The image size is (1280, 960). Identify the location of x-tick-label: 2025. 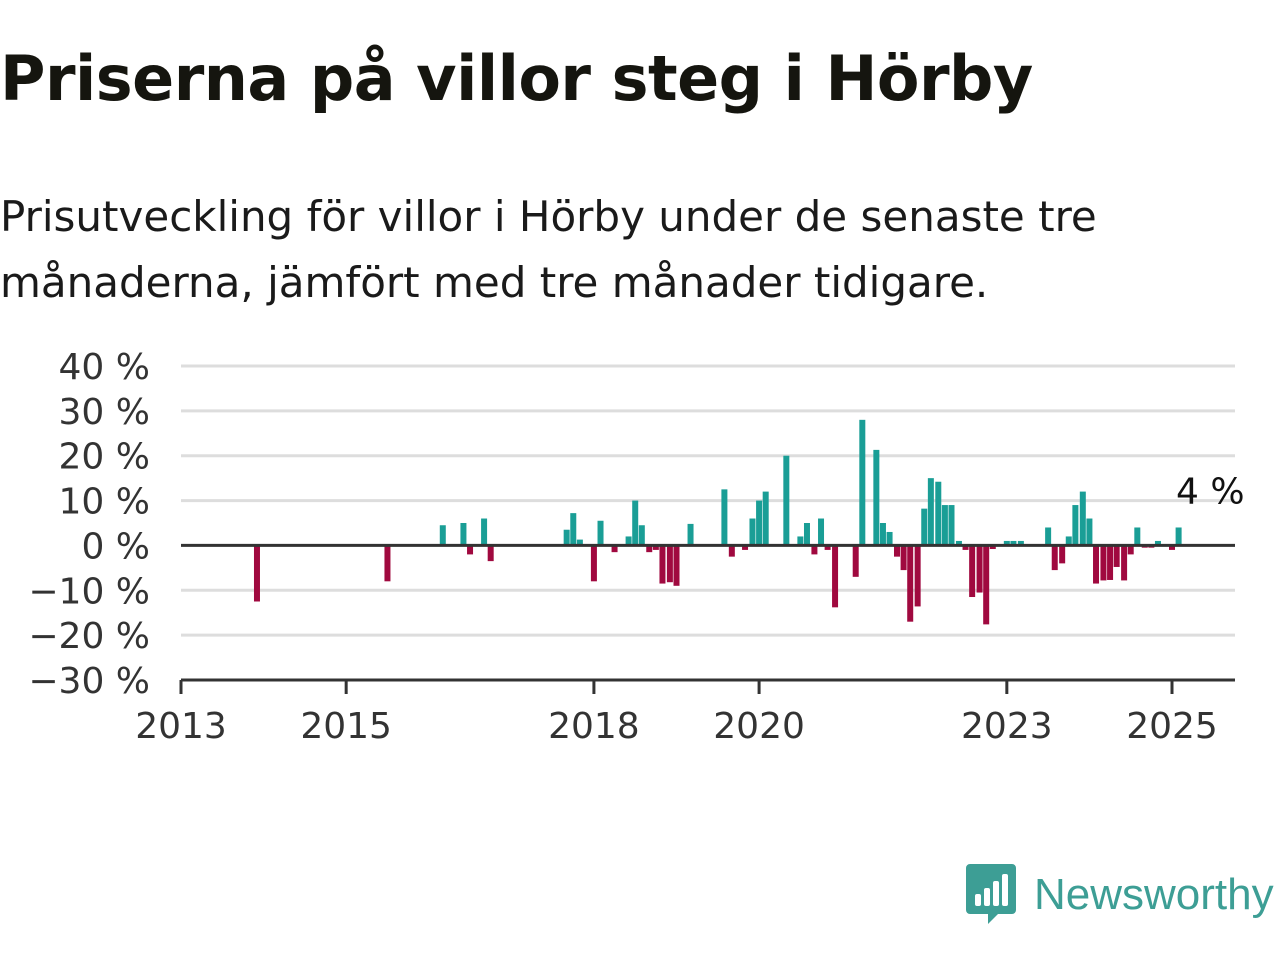
(1172, 726).